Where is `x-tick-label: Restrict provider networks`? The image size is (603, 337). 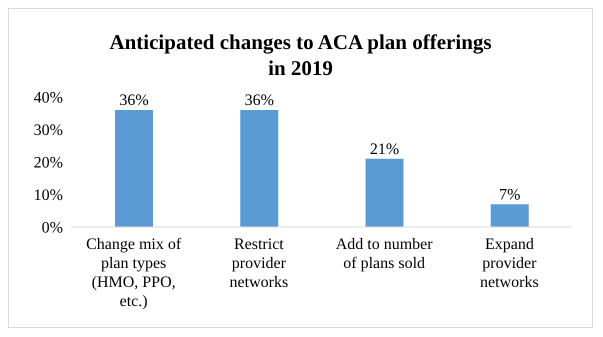 x-tick-label: Restrict provider networks is located at coordinates (259, 263).